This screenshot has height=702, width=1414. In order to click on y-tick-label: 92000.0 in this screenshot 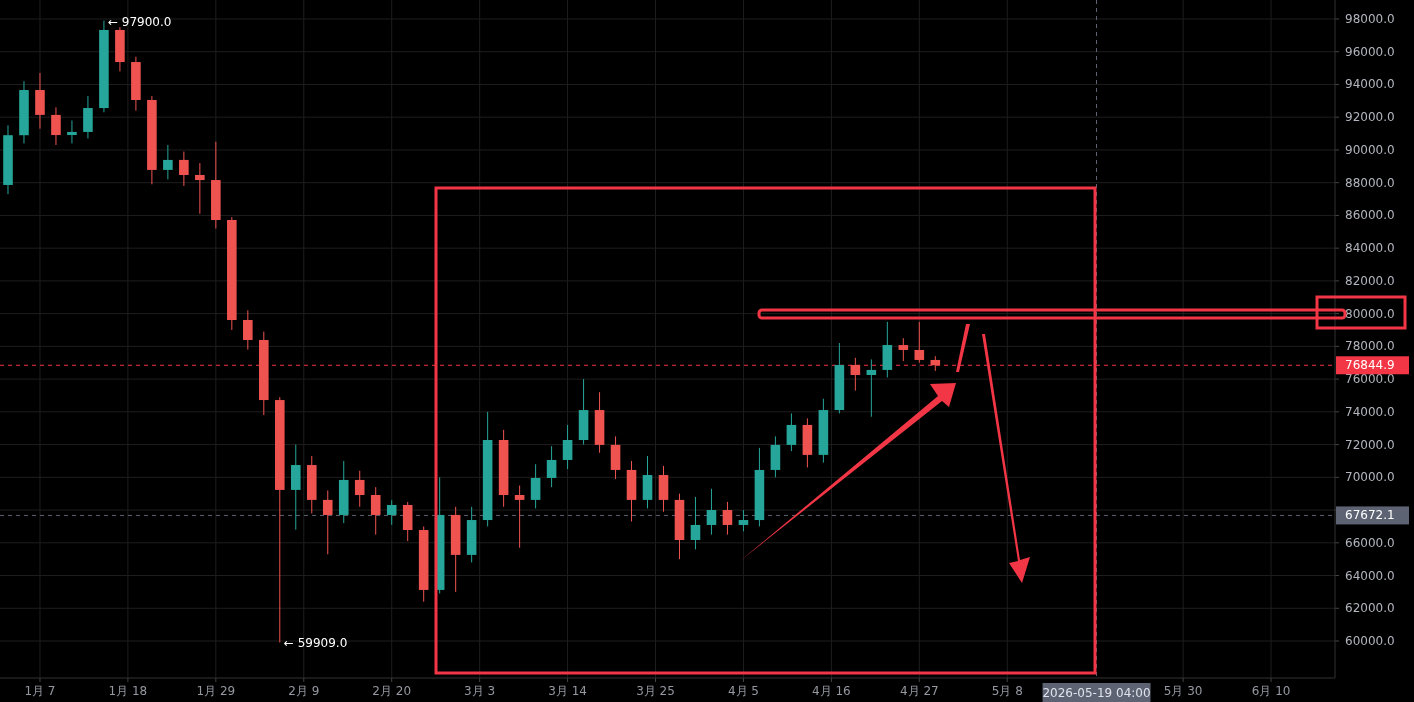, I will do `click(1370, 117)`.